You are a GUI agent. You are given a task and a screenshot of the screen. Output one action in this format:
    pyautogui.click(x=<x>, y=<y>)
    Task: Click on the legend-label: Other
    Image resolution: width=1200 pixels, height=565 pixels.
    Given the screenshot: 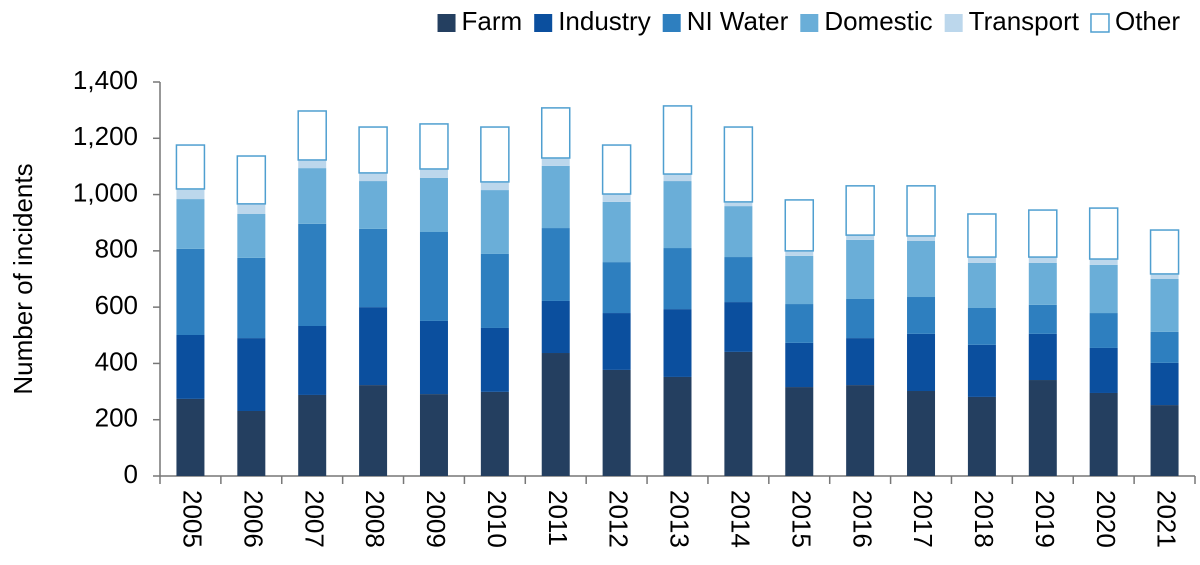 What is the action you would take?
    pyautogui.click(x=1147, y=21)
    